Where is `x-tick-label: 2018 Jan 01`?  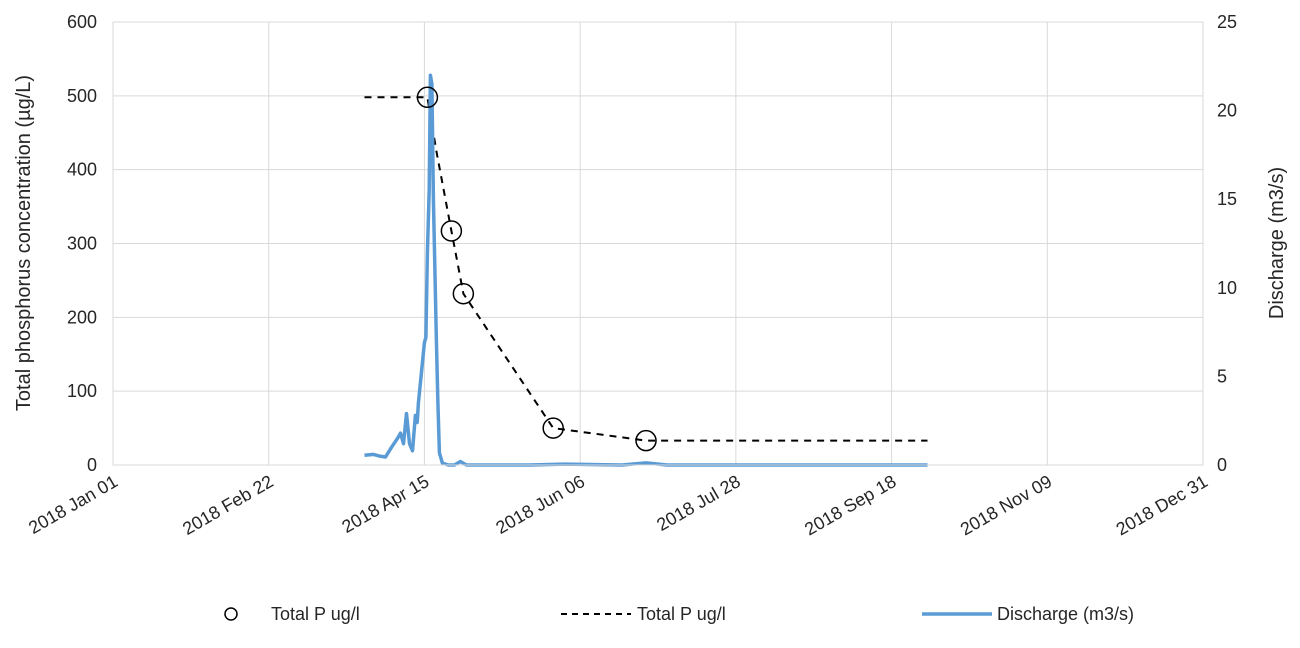
x-tick-label: 2018 Jan 01 is located at coordinates (73, 504).